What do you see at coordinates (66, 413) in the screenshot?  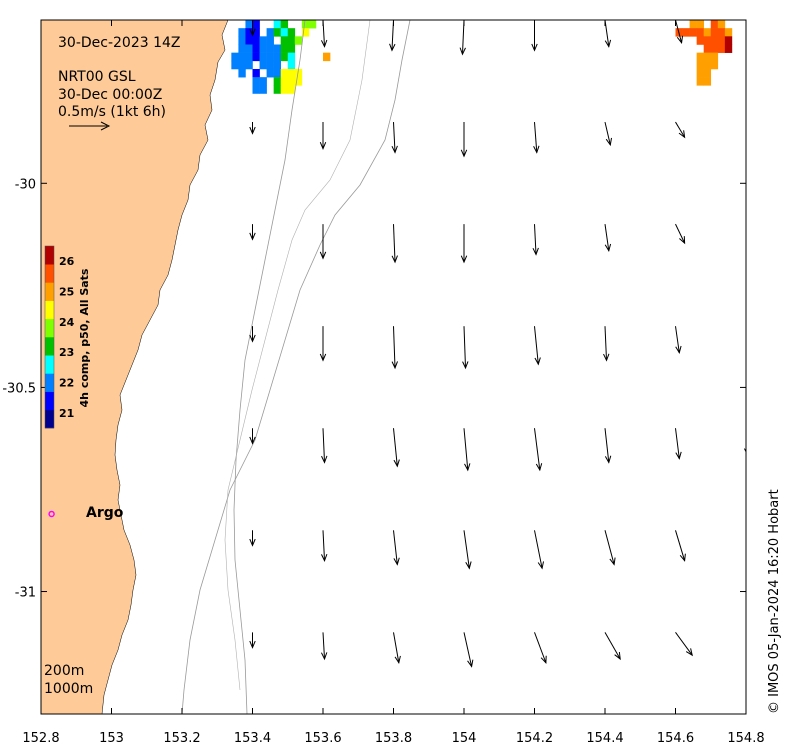 I see `colorbar-tick-label: 21` at bounding box center [66, 413].